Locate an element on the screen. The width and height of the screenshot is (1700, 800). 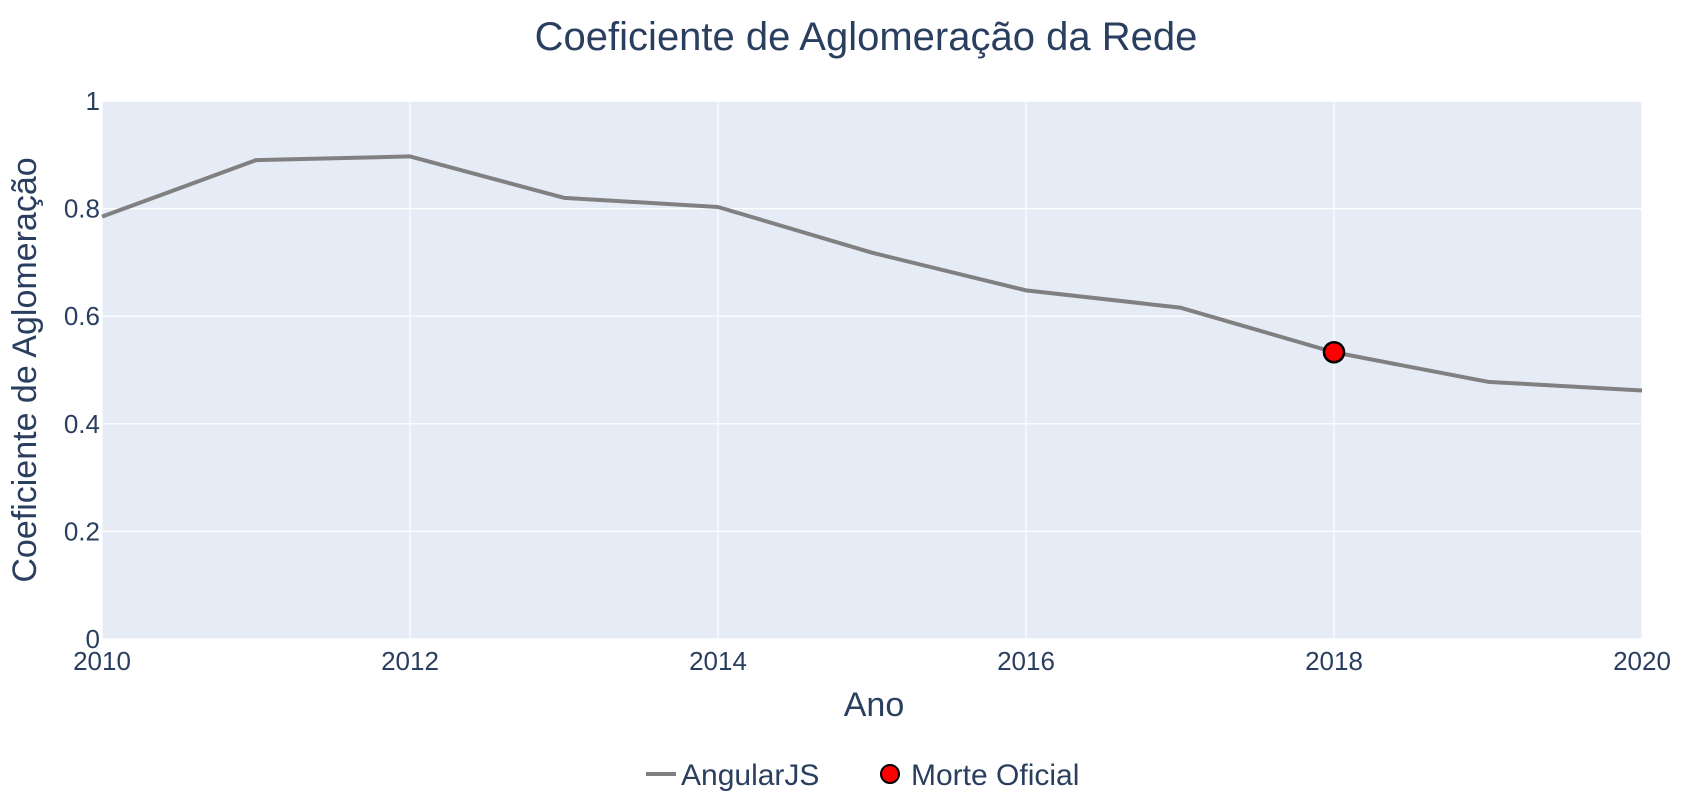
y-tick-label: 1 is located at coordinates (93, 101).